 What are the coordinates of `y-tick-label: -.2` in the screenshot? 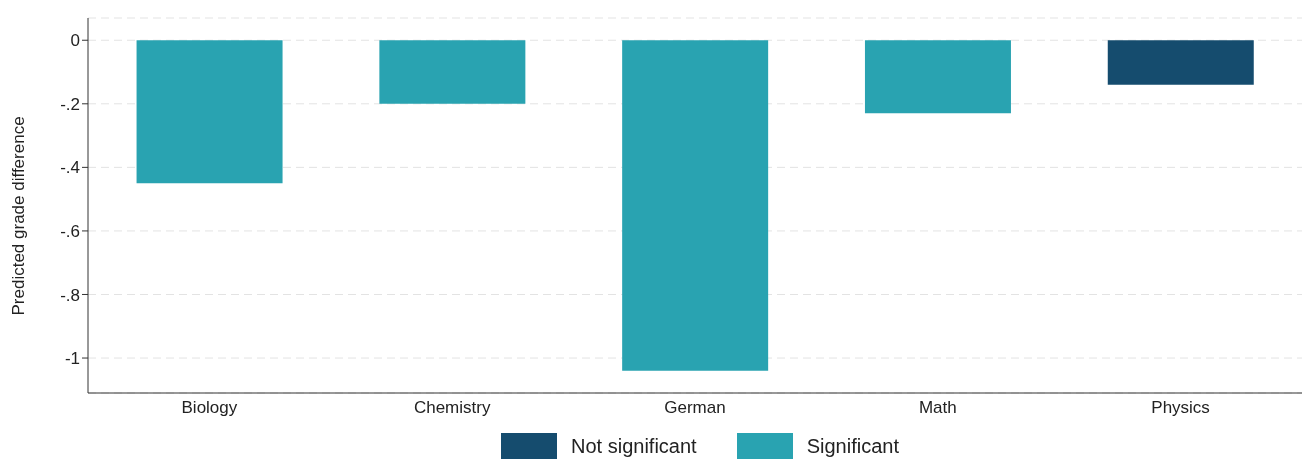 It's located at (70, 104).